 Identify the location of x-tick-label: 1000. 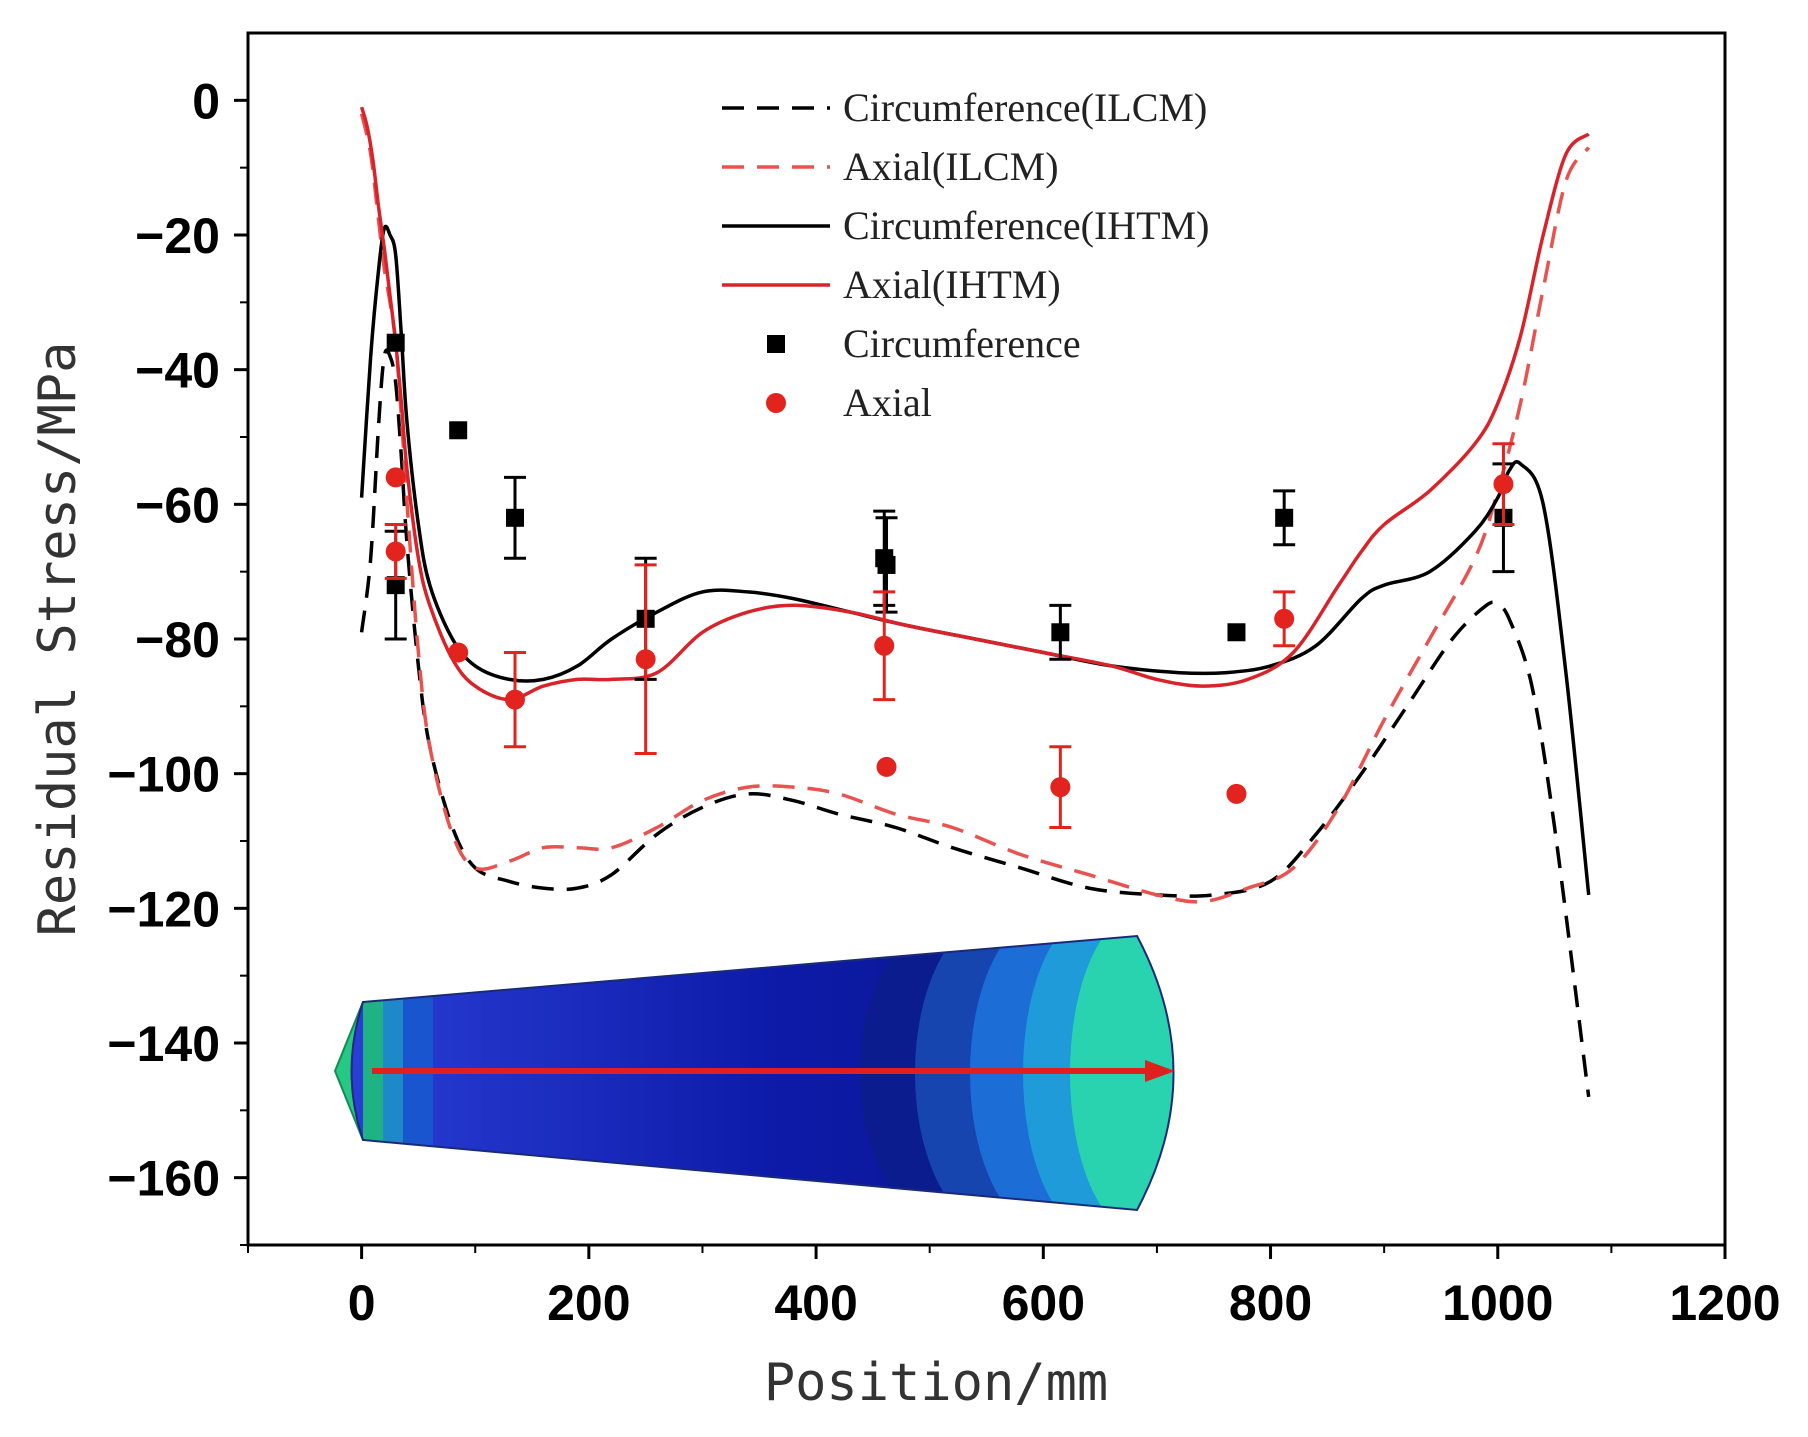
(1497, 1303).